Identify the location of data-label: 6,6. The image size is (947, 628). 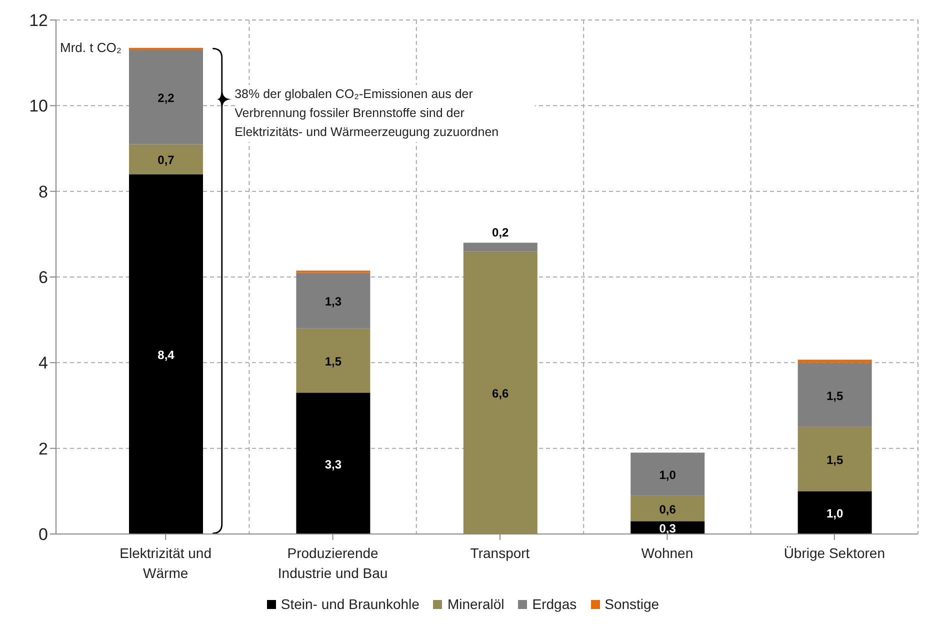
(501, 393).